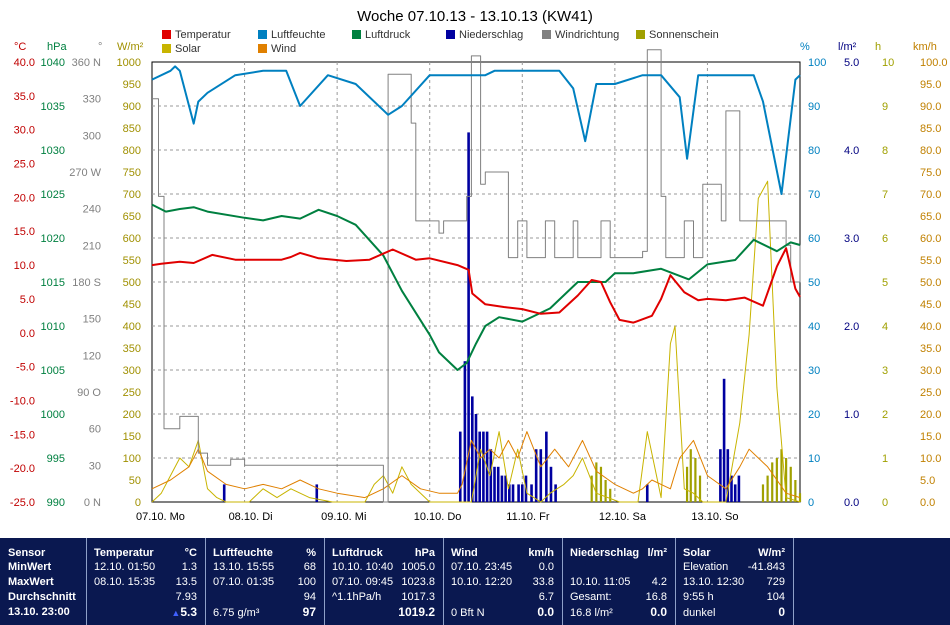 The image size is (950, 625). Describe the element at coordinates (24, 232) in the screenshot. I see `axis-tick-label: 15.0` at that location.